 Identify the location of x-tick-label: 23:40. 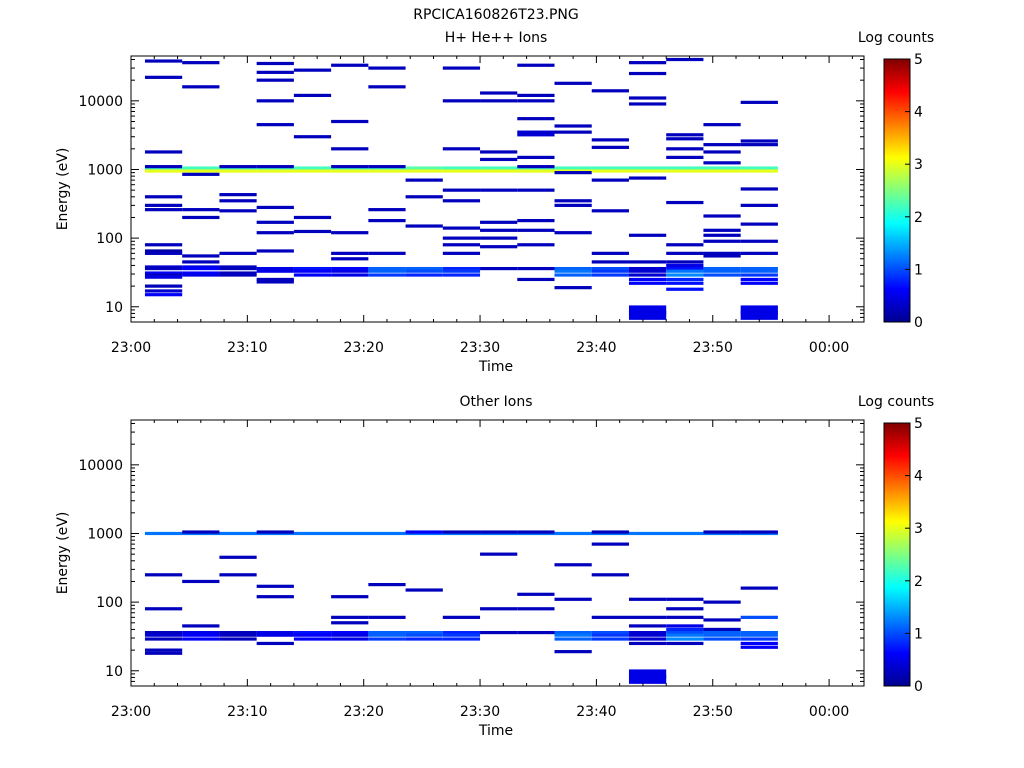
(596, 348).